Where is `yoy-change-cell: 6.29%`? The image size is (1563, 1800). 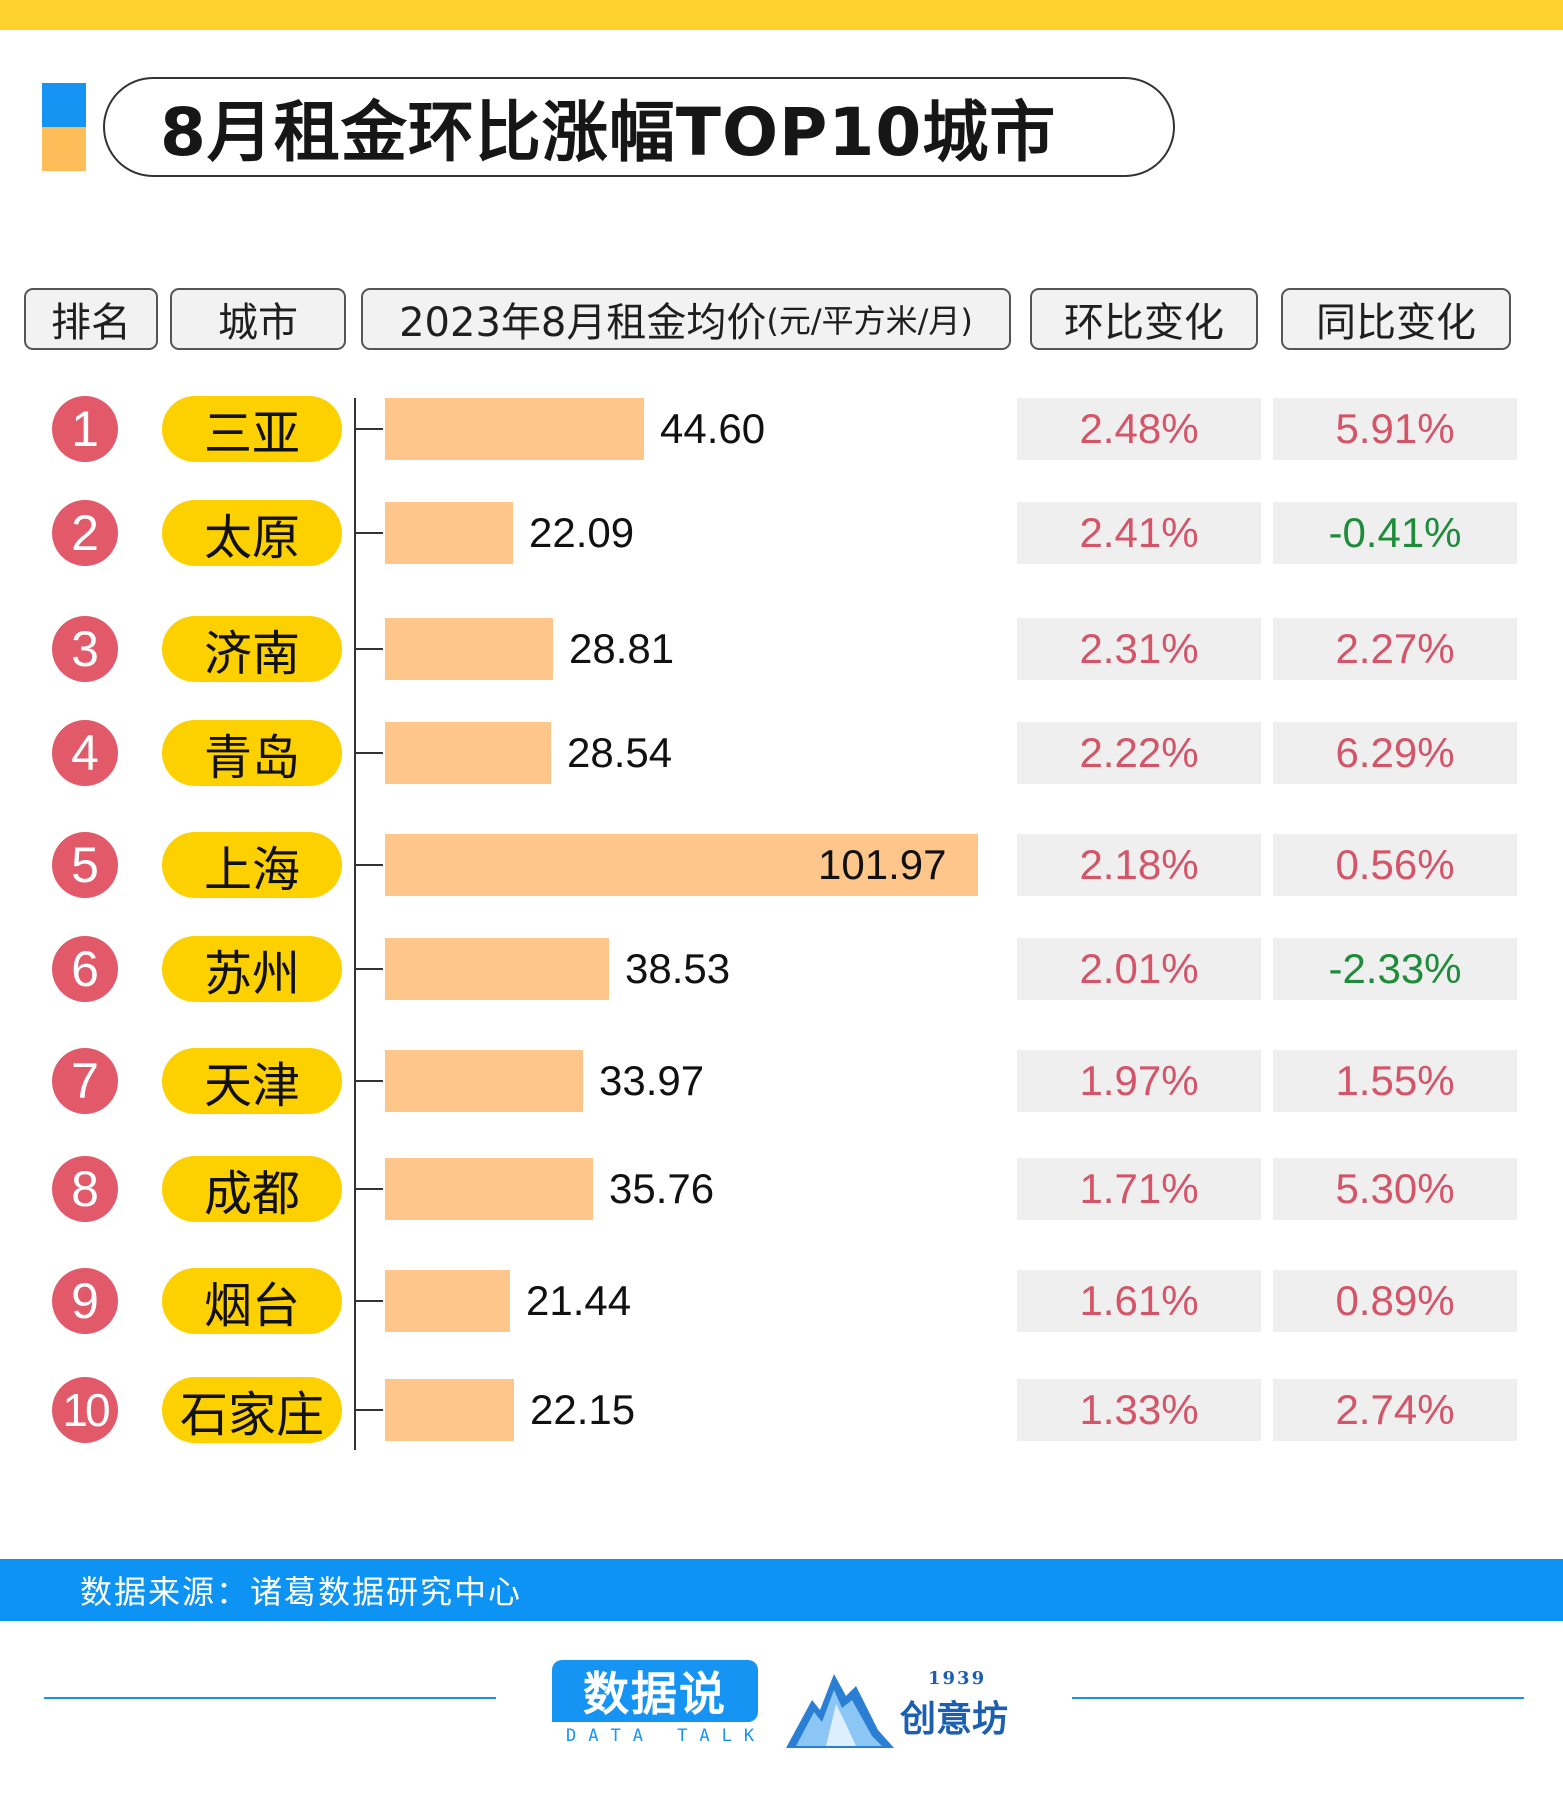 yoy-change-cell: 6.29% is located at coordinates (1395, 753).